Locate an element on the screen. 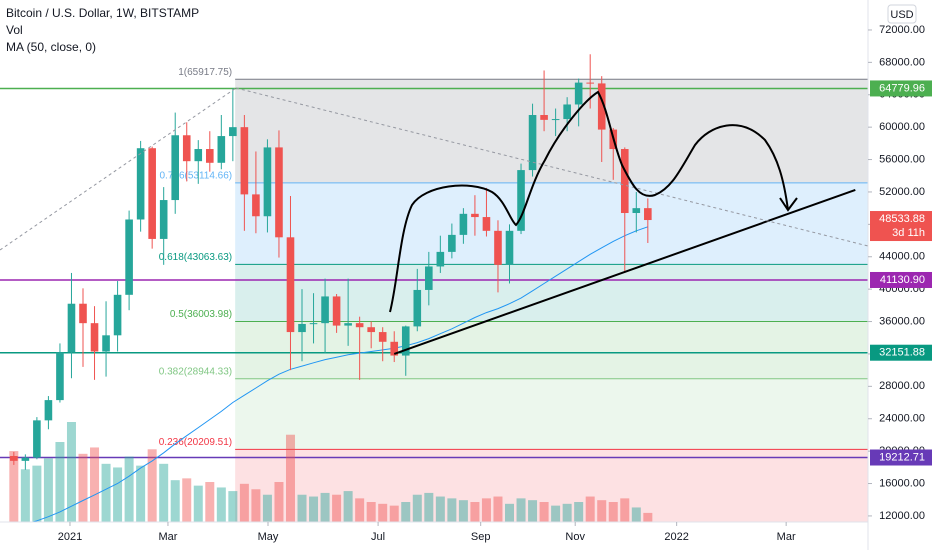 The image size is (932, 550). price-label: 41130.90 is located at coordinates (902, 280).